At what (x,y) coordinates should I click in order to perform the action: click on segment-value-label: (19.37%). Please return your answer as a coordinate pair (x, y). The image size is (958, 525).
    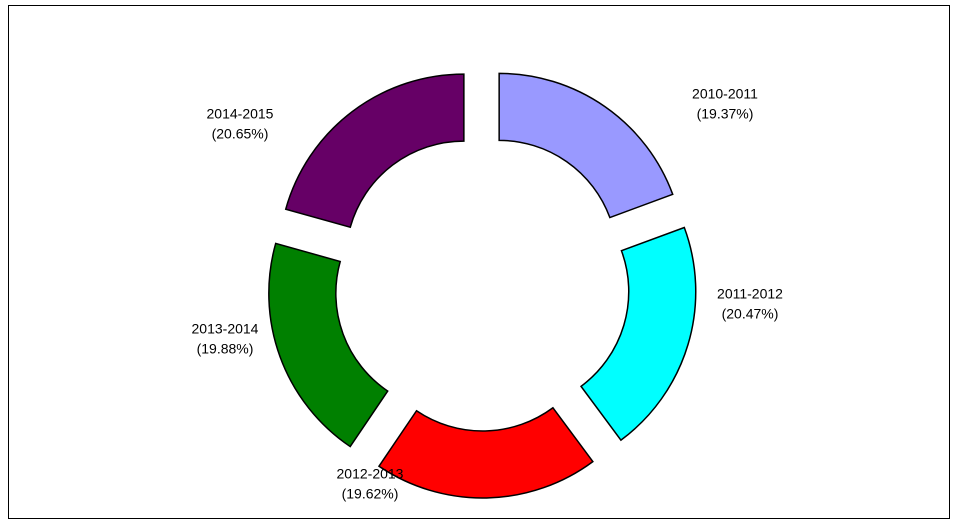
    Looking at the image, I should click on (725, 114).